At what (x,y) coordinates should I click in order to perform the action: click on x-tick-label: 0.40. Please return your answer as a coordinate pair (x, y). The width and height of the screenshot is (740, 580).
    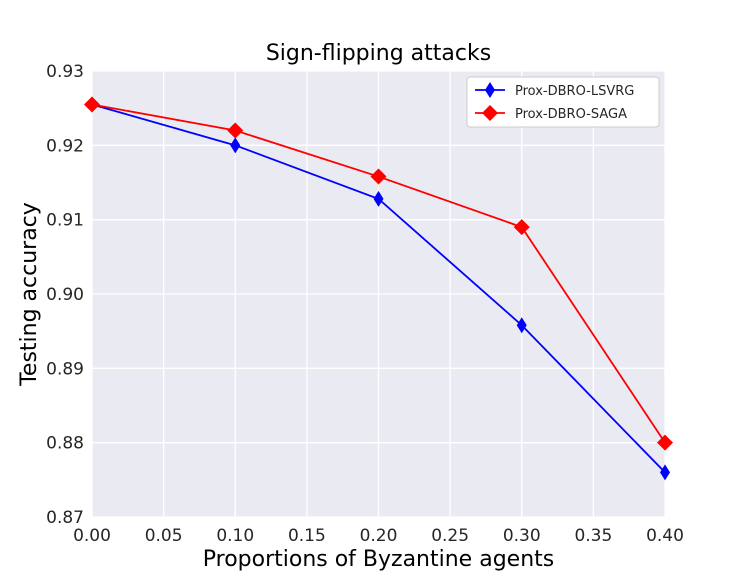
    Looking at the image, I should click on (665, 536).